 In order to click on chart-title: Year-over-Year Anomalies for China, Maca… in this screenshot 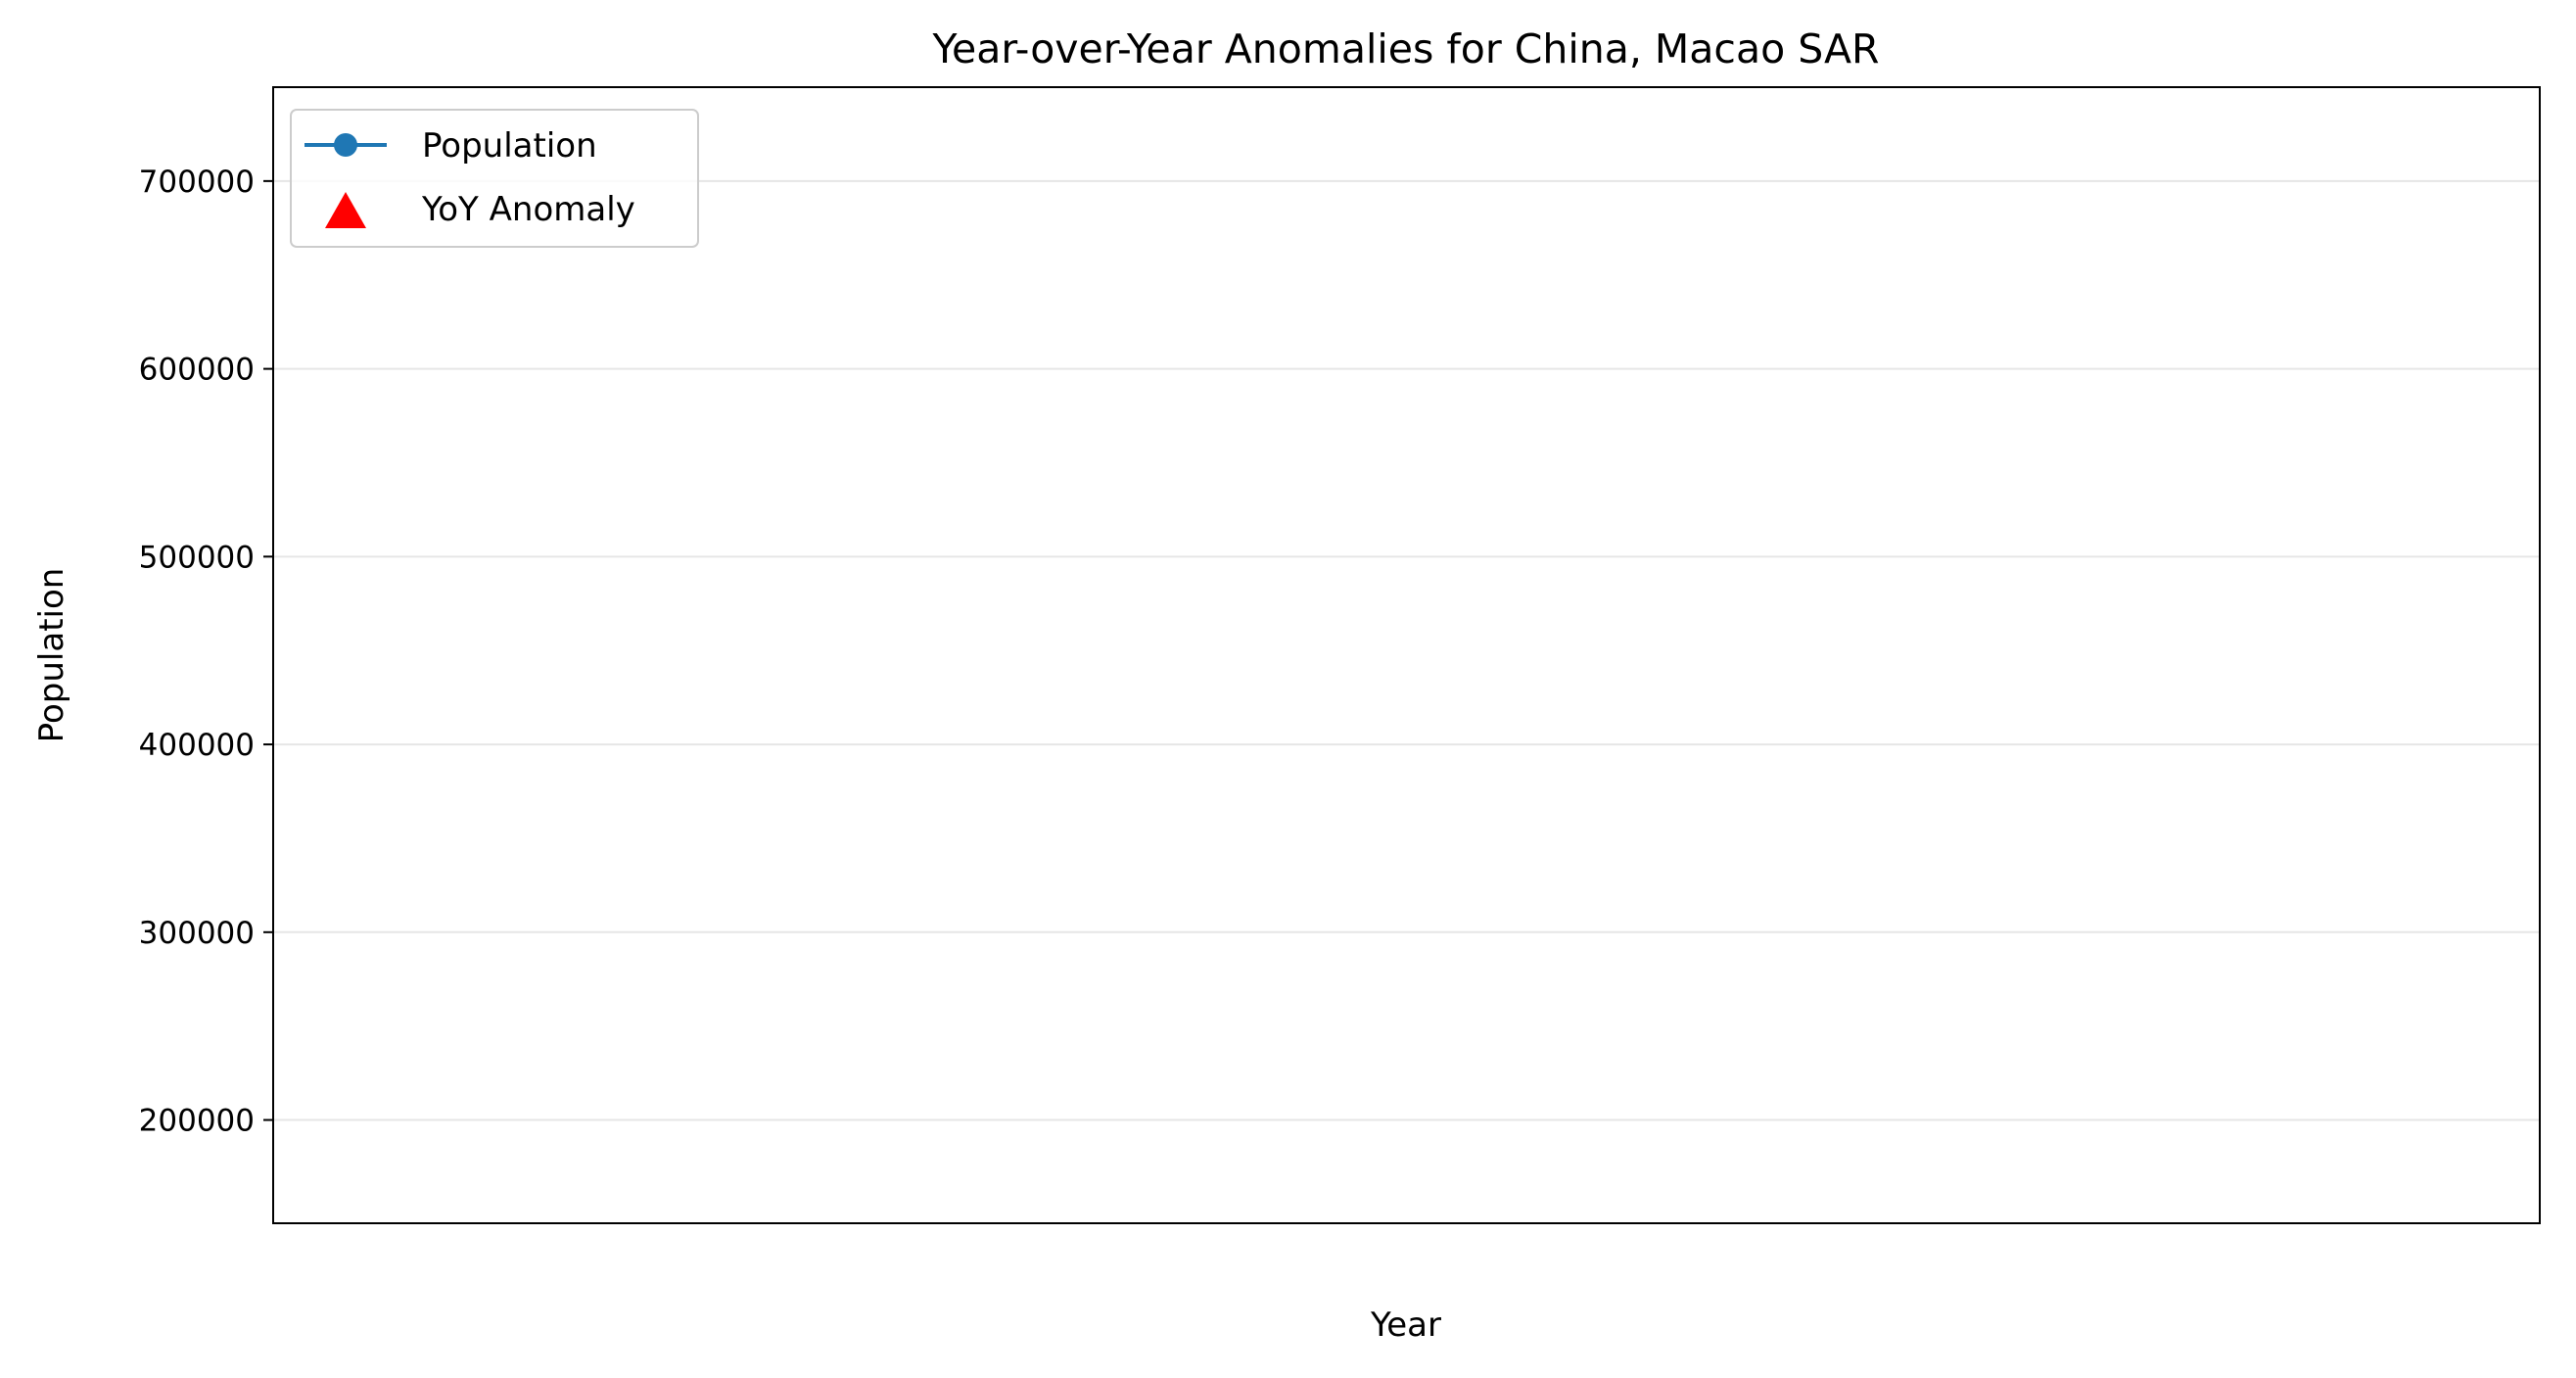, I will do `click(1405, 48)`.